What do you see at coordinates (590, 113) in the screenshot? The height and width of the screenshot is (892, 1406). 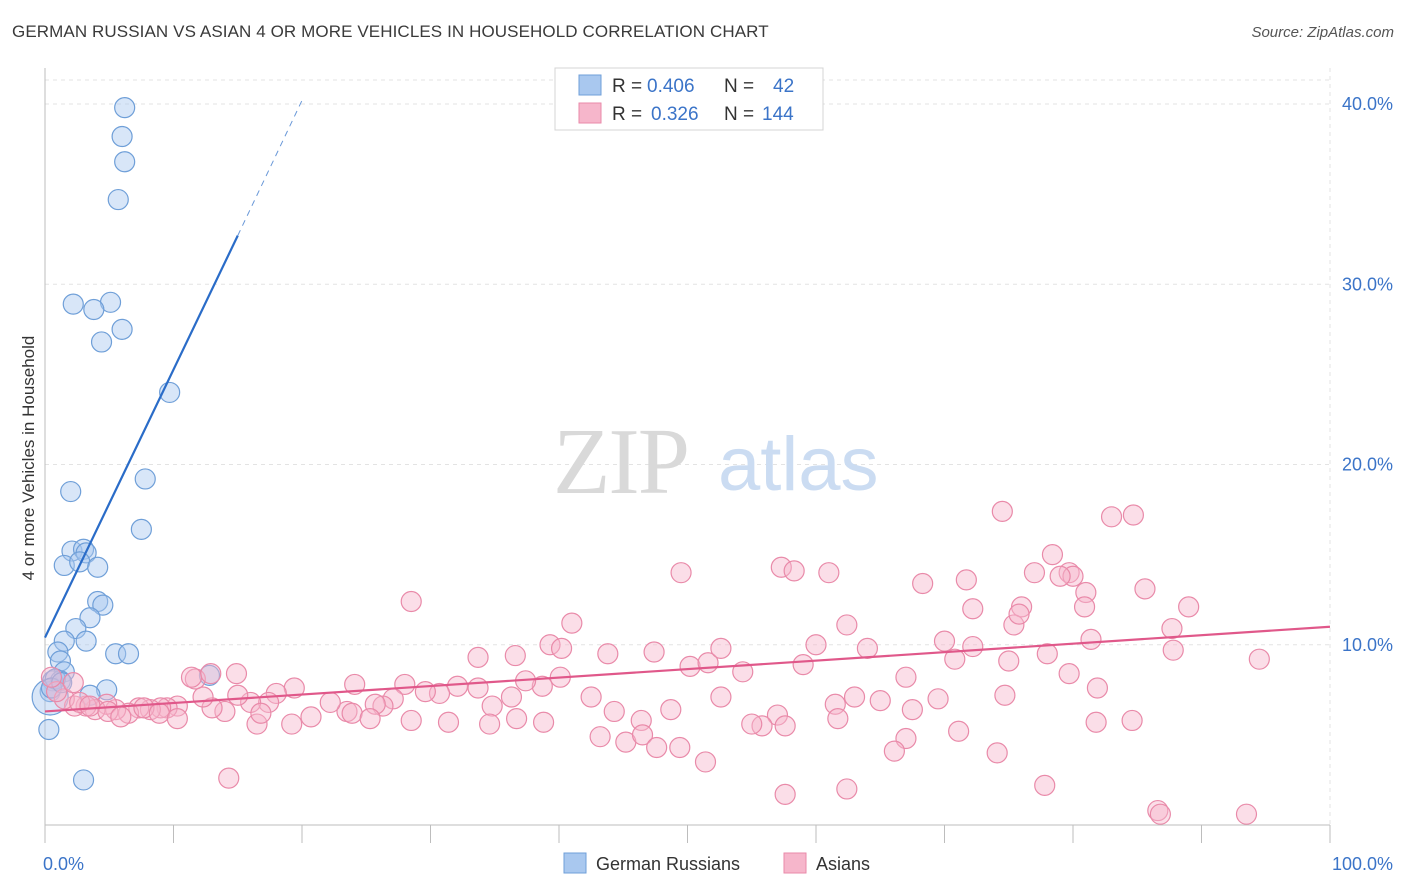 I see `legend-swatch-pink` at bounding box center [590, 113].